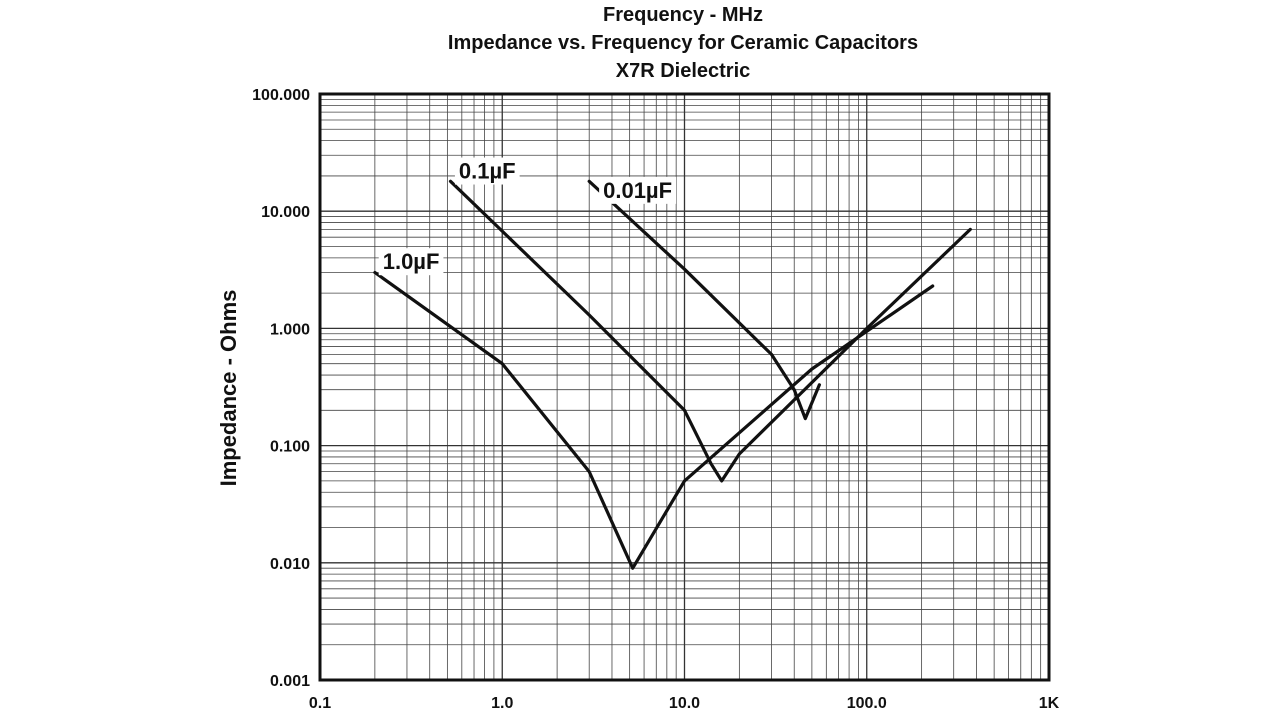 Image resolution: width=1280 pixels, height=720 pixels. What do you see at coordinates (683, 71) in the screenshot?
I see `chart-subtitle: X7R Dielectric` at bounding box center [683, 71].